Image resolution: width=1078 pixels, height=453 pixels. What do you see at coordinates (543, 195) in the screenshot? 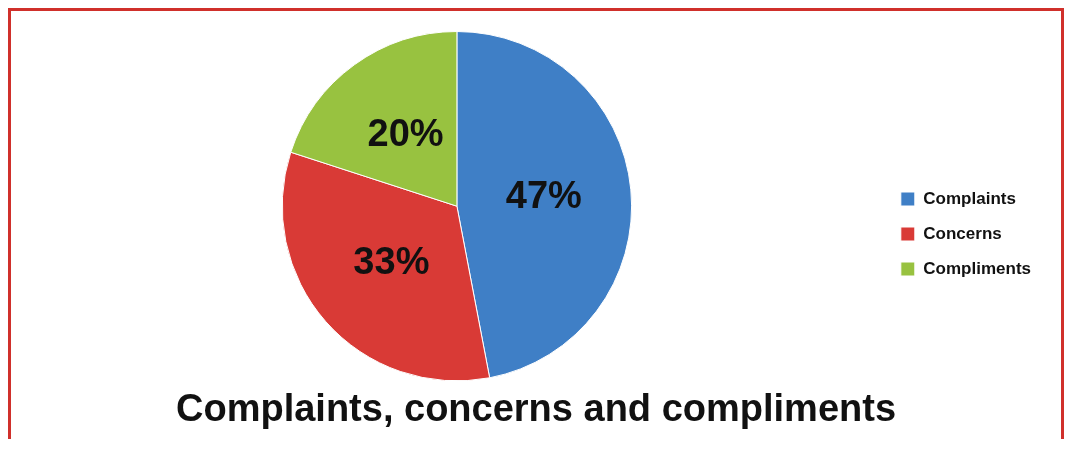
I see `data-label: 47%` at bounding box center [543, 195].